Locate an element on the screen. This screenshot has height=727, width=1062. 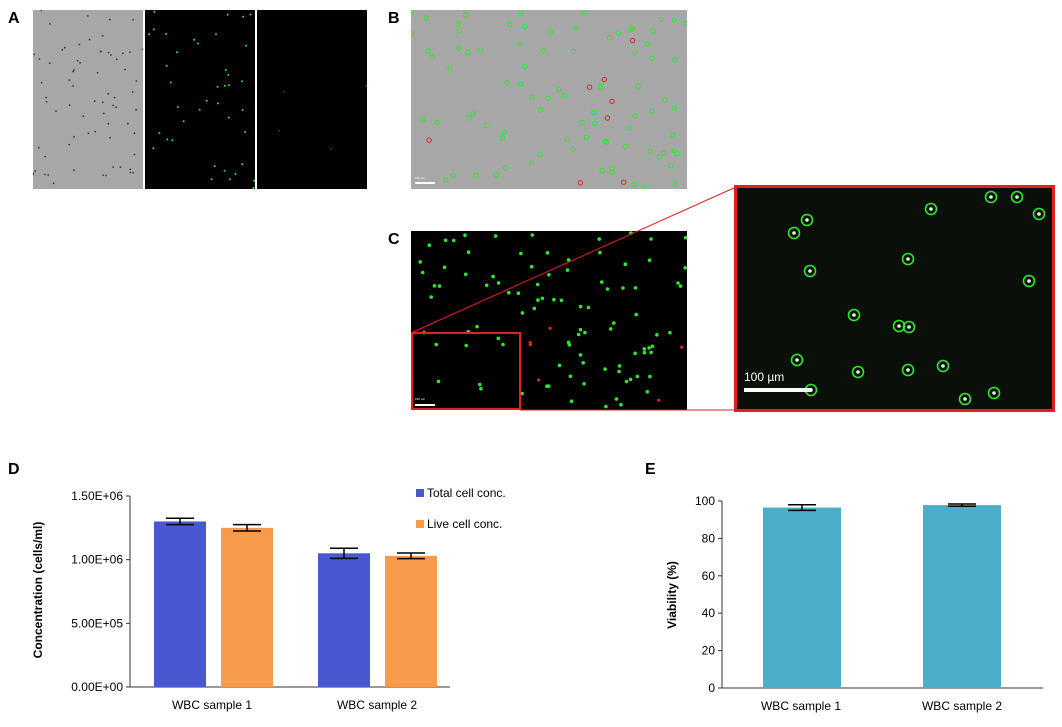
panel-label-c: C is located at coordinates (394, 239).